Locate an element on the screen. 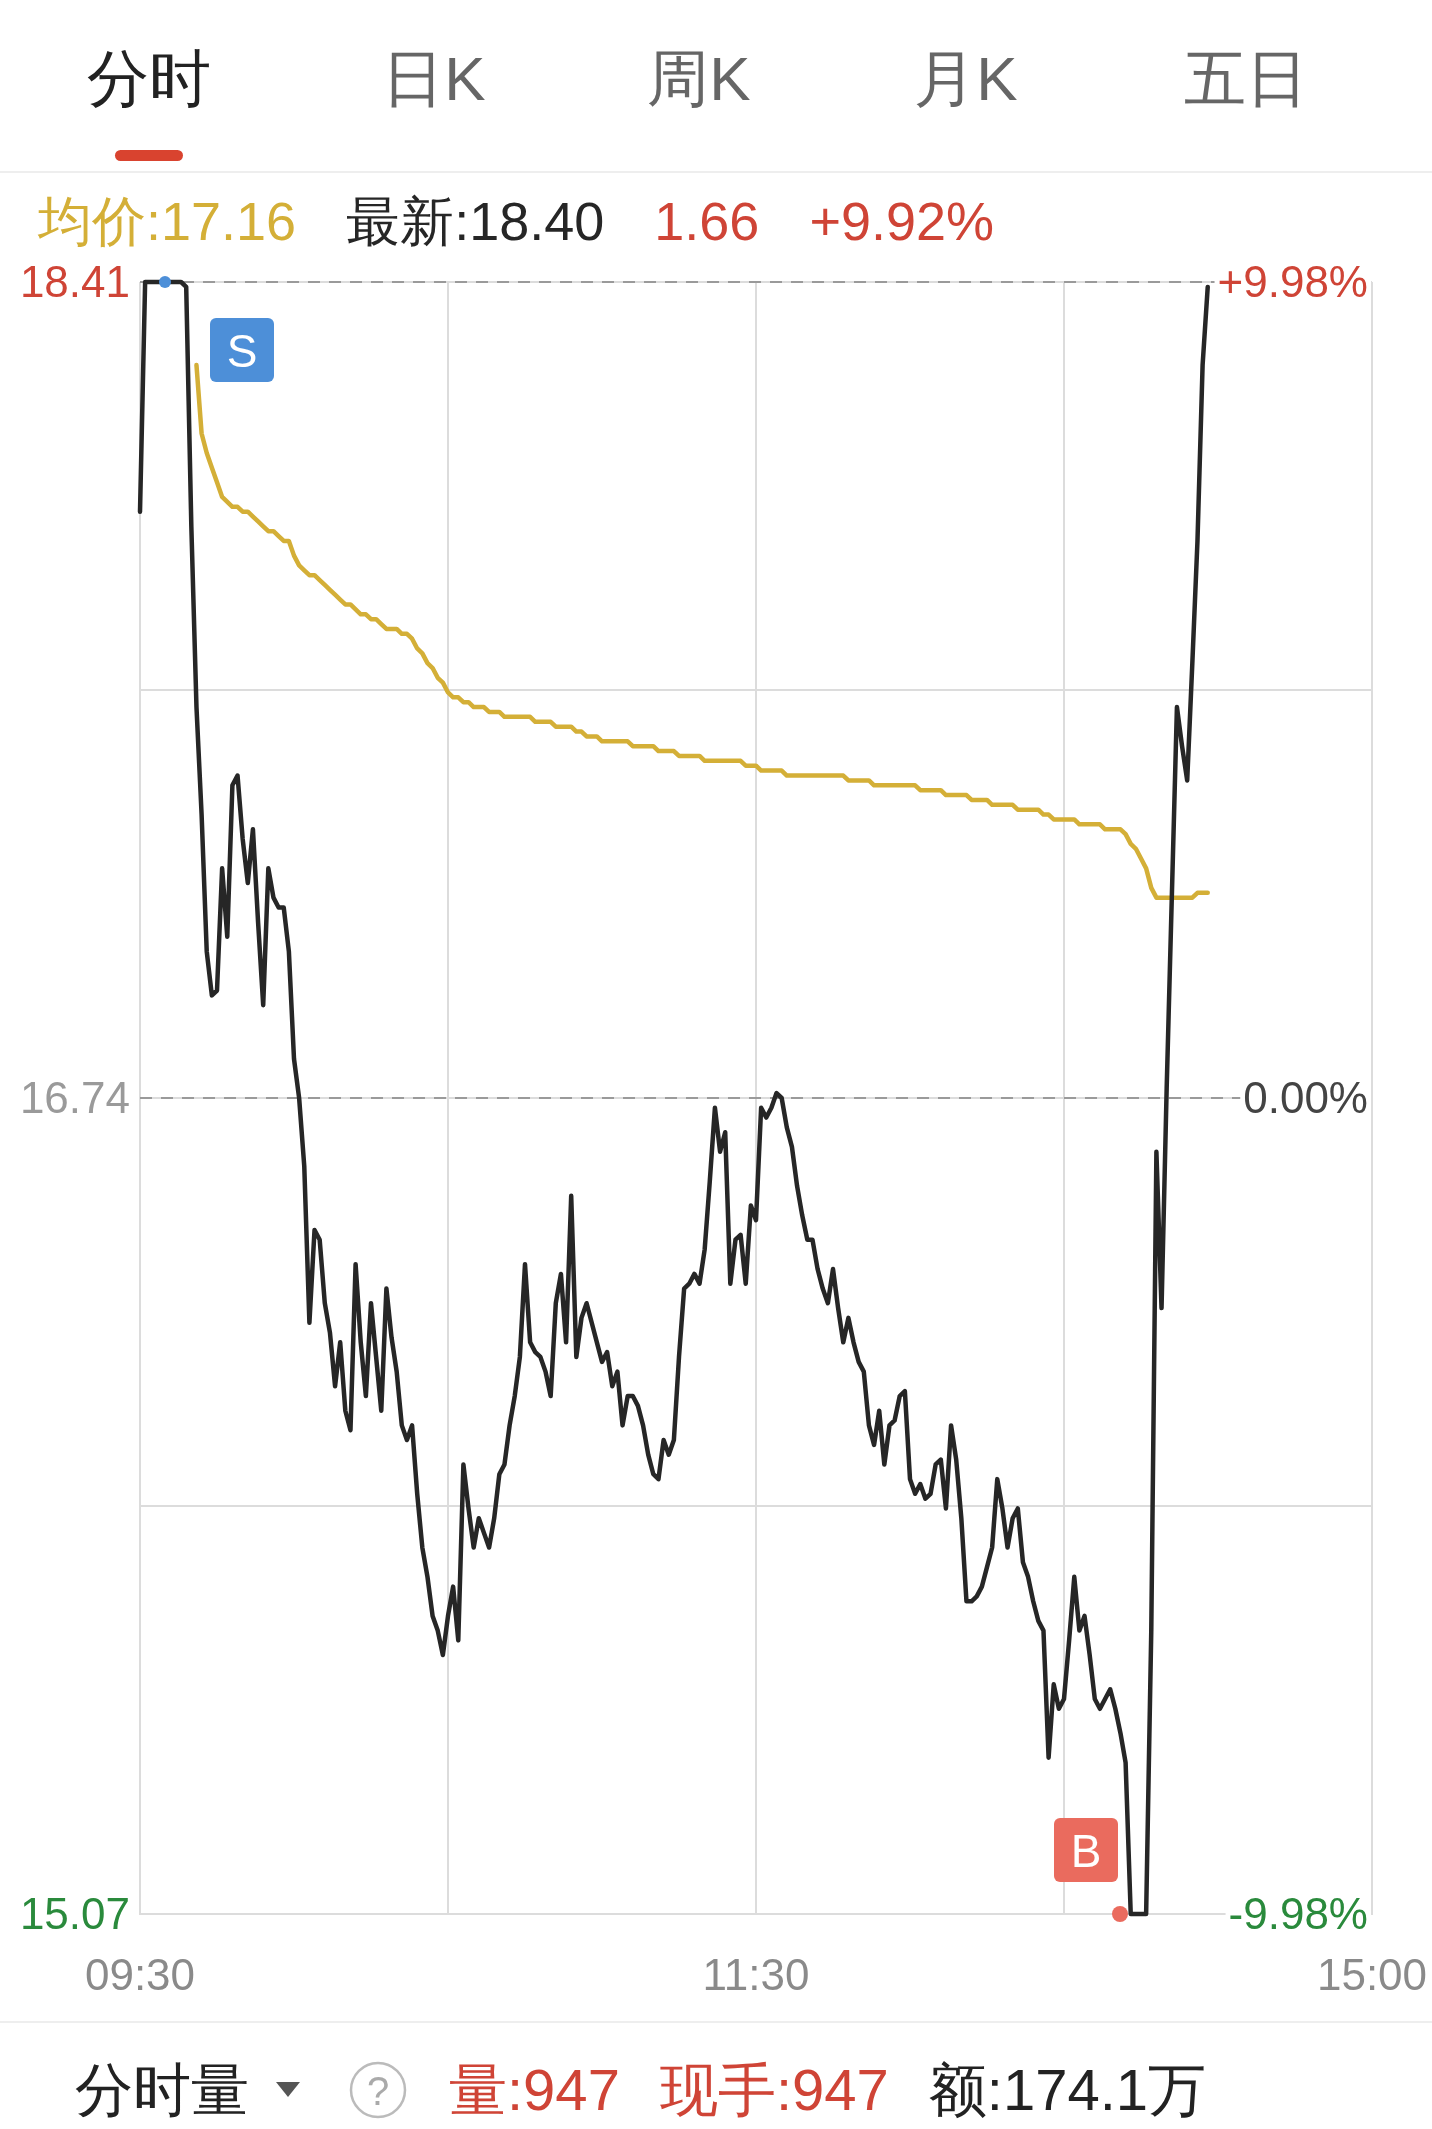  x-tick-label: 15:00 is located at coordinates (1372, 1974).